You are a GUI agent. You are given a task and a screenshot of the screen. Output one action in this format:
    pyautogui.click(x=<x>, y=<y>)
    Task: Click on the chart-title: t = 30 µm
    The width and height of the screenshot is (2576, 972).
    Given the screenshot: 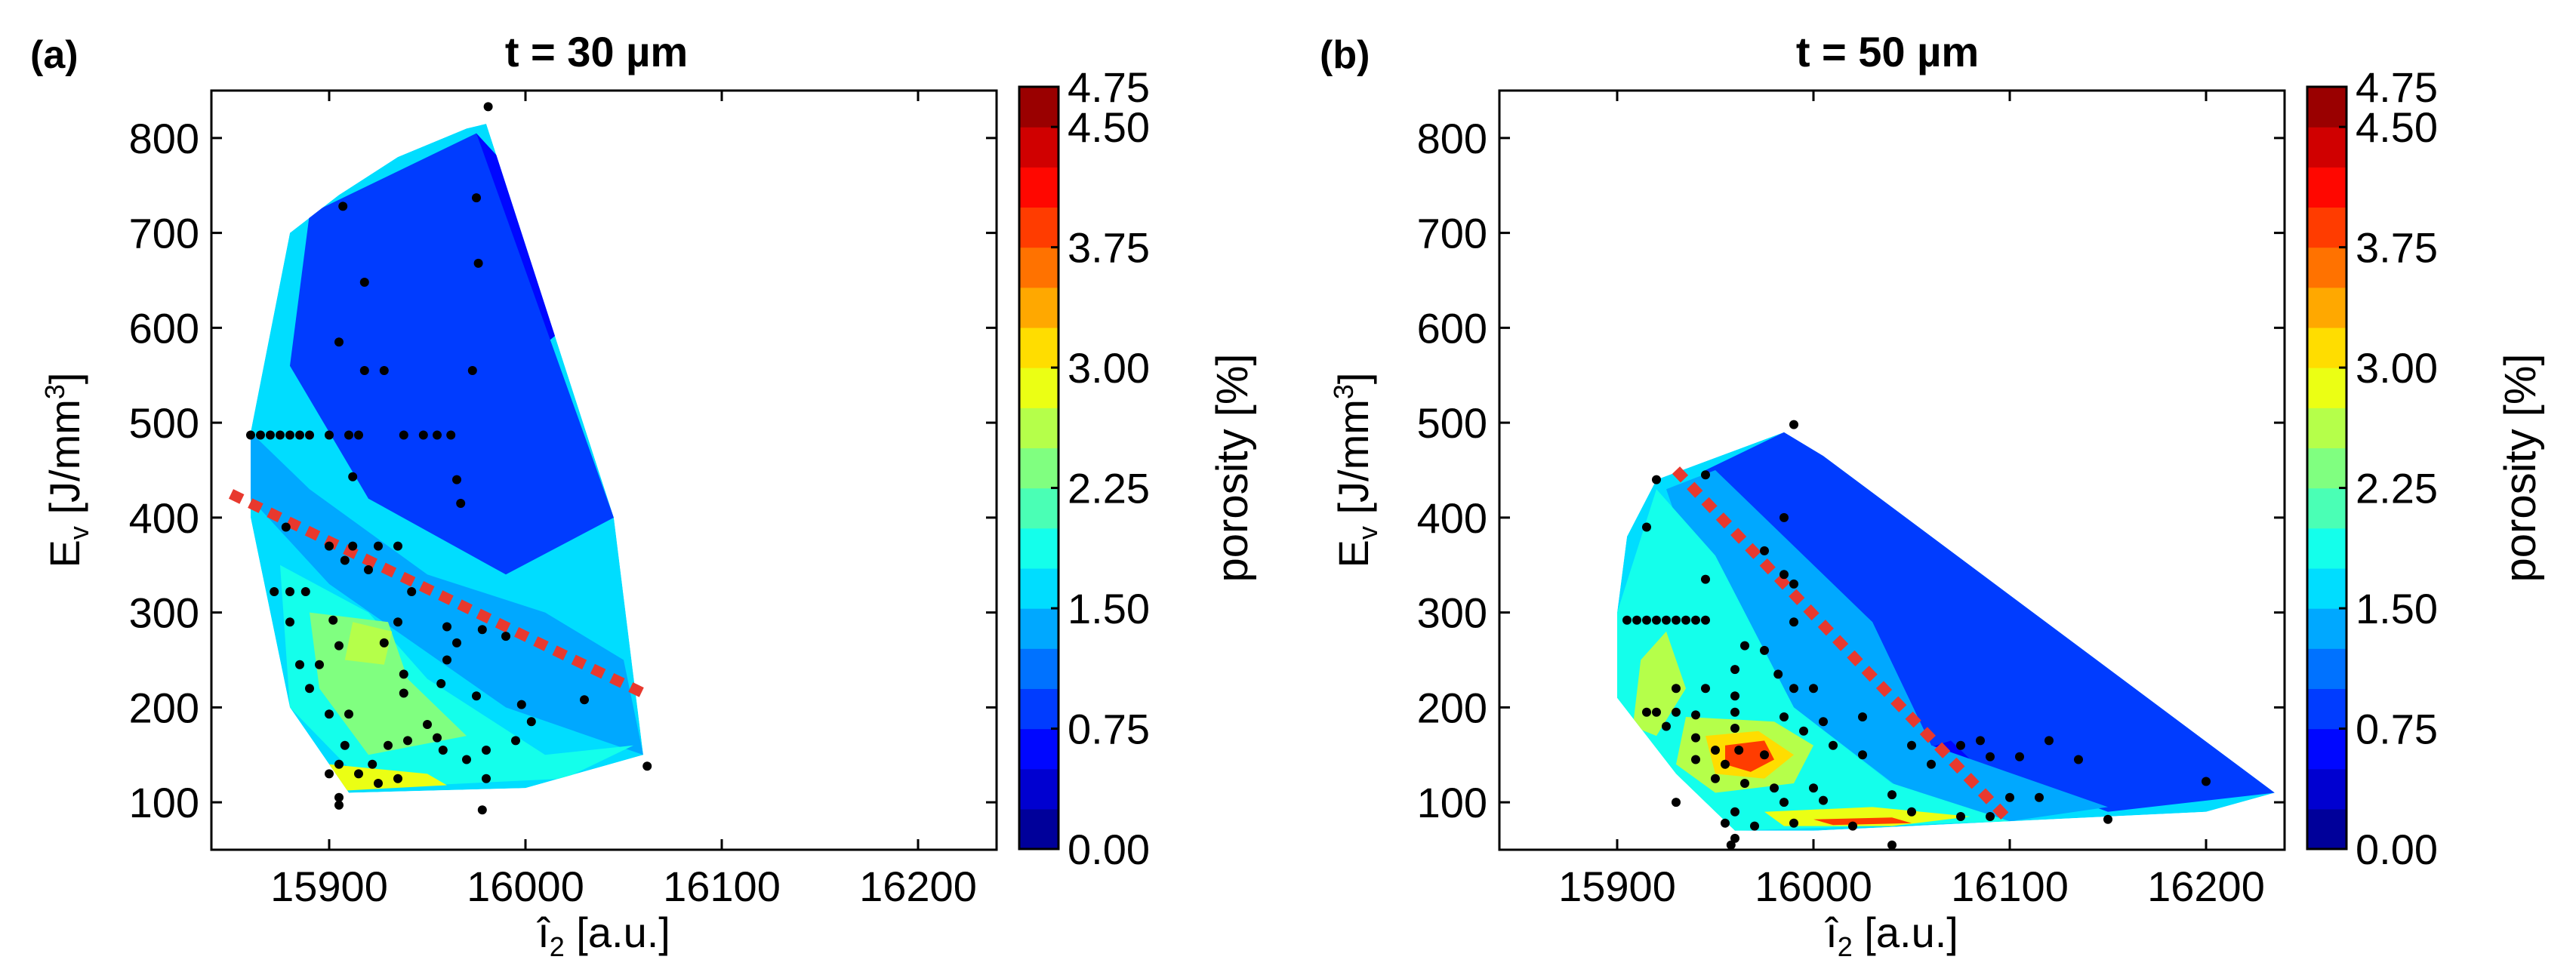 What is the action you would take?
    pyautogui.click(x=596, y=51)
    